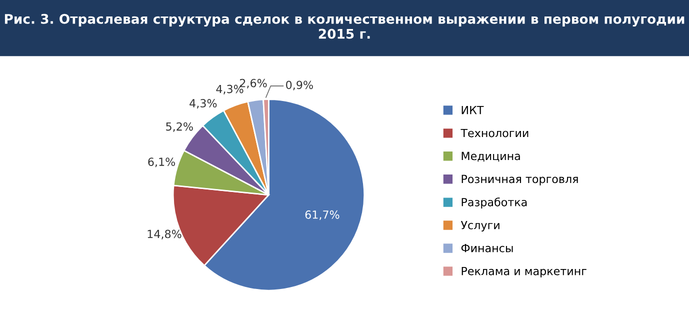 This screenshot has width=689, height=336. I want to click on data-label: 0,9%, so click(299, 85).